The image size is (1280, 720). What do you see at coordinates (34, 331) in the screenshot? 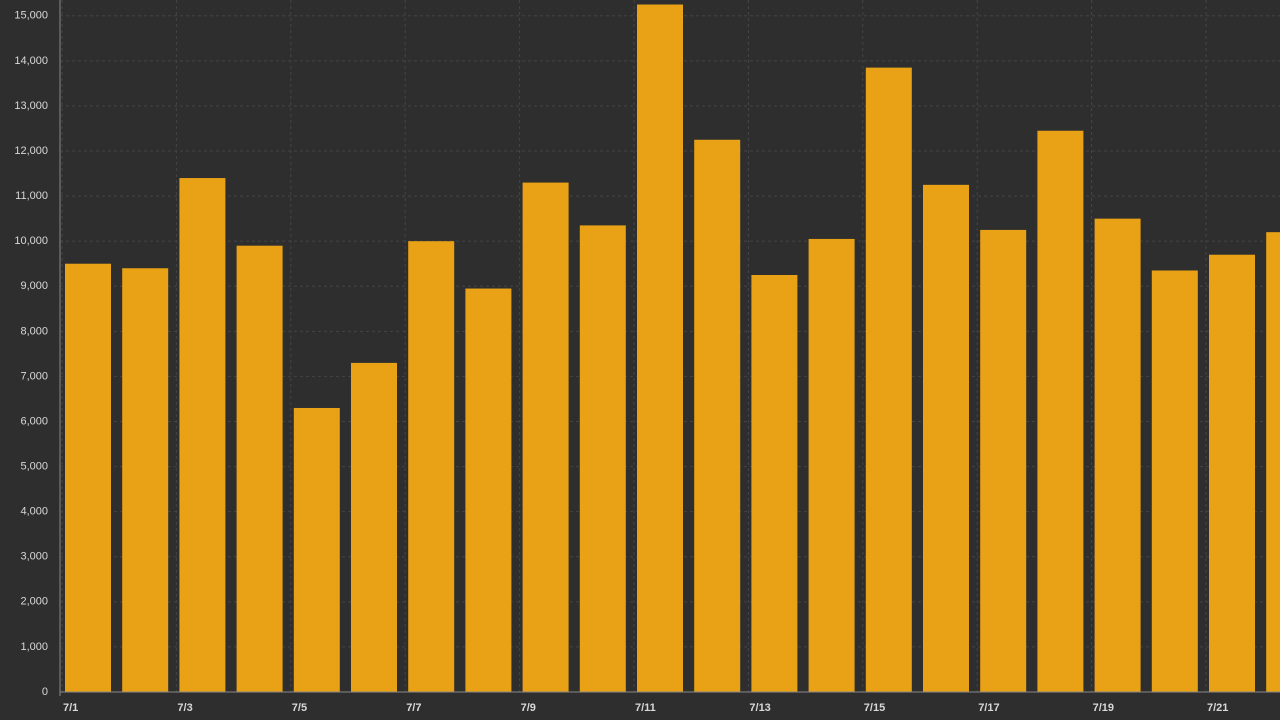
I see `y-tick-label: 8,000` at bounding box center [34, 331].